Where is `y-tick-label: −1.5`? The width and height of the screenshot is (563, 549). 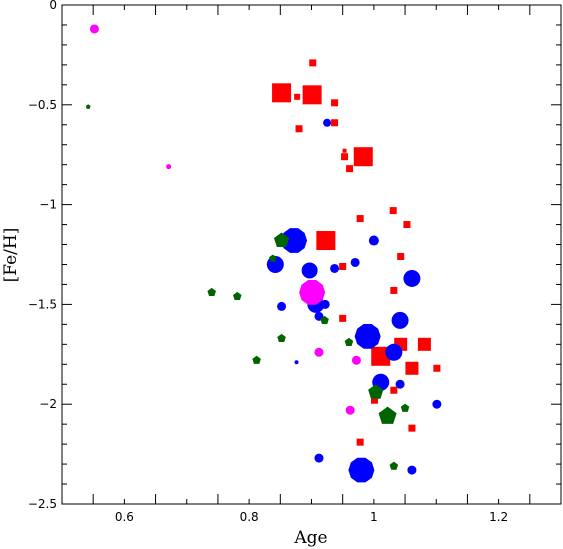 y-tick-label: −1.5 is located at coordinates (42, 304).